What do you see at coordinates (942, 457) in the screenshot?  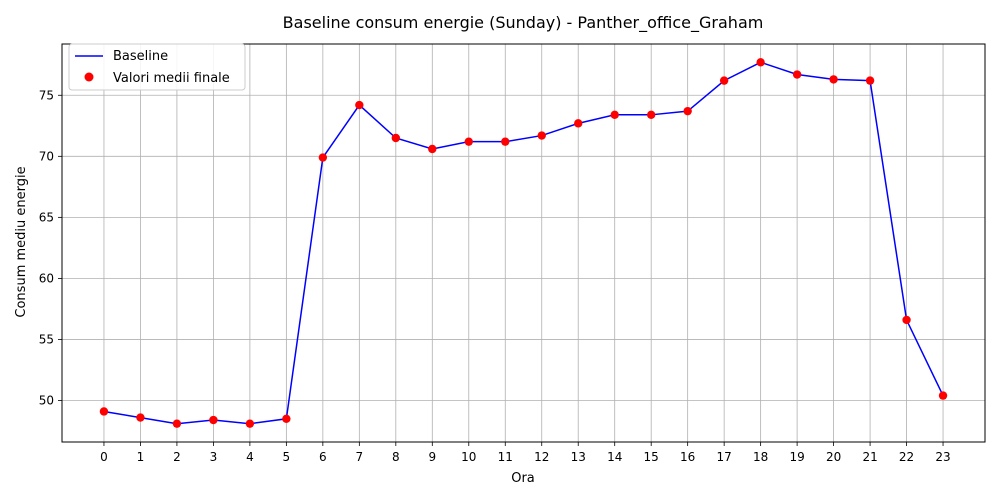 I see `x-tick-label: 23` at bounding box center [942, 457].